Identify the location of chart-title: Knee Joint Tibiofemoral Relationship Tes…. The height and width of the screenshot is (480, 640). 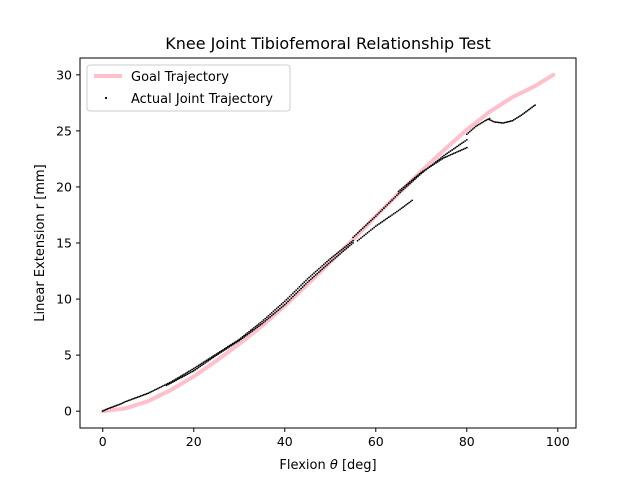
(328, 43).